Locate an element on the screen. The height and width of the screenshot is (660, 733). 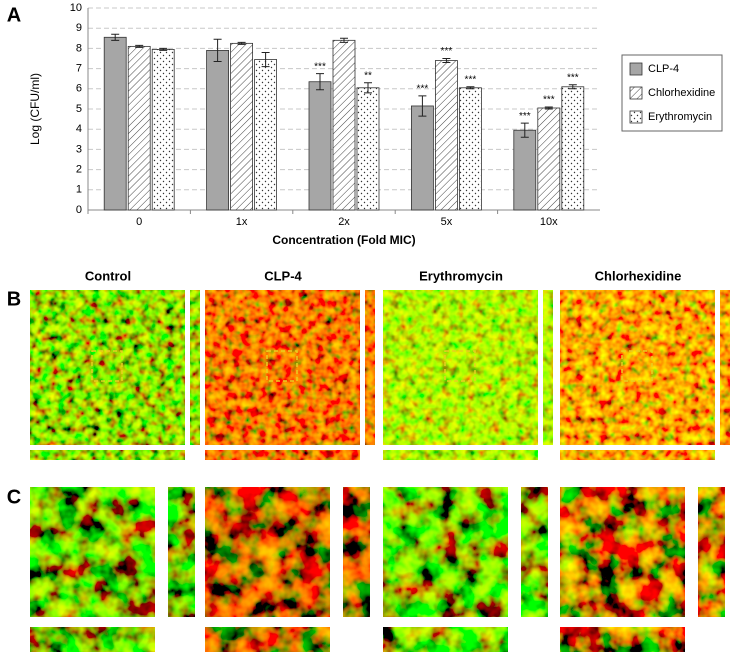
y-tick-label: 1 is located at coordinates (79, 190).